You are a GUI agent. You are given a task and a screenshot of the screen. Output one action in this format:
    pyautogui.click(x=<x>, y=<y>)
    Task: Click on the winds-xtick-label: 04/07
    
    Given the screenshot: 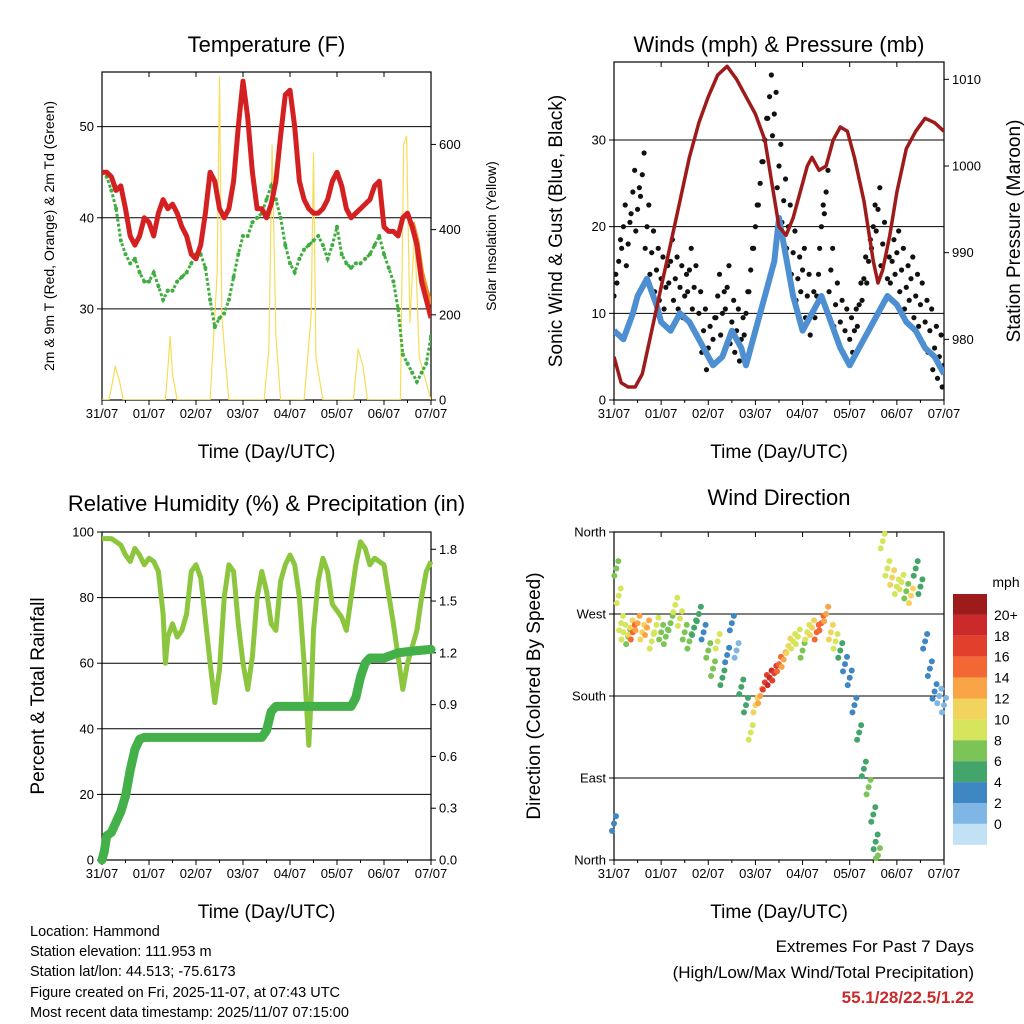 What is the action you would take?
    pyautogui.click(x=802, y=413)
    